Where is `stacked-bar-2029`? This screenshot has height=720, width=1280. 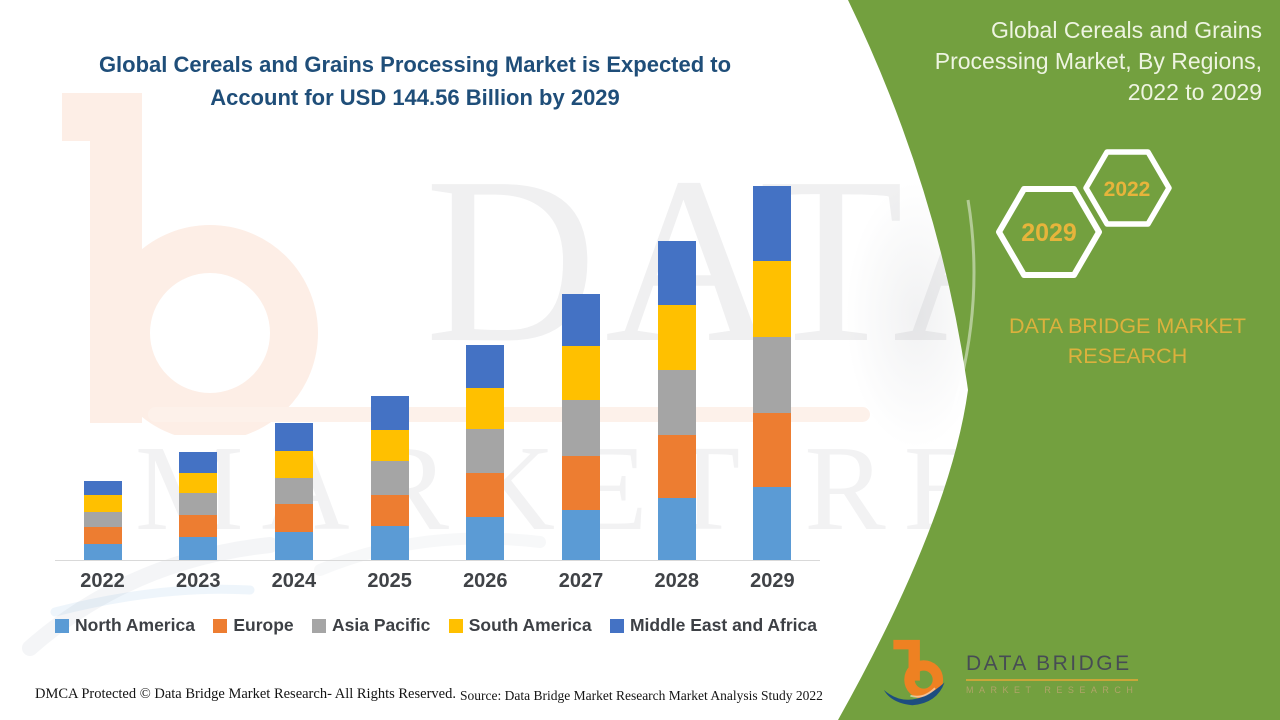 stacked-bar-2029 is located at coordinates (772, 373).